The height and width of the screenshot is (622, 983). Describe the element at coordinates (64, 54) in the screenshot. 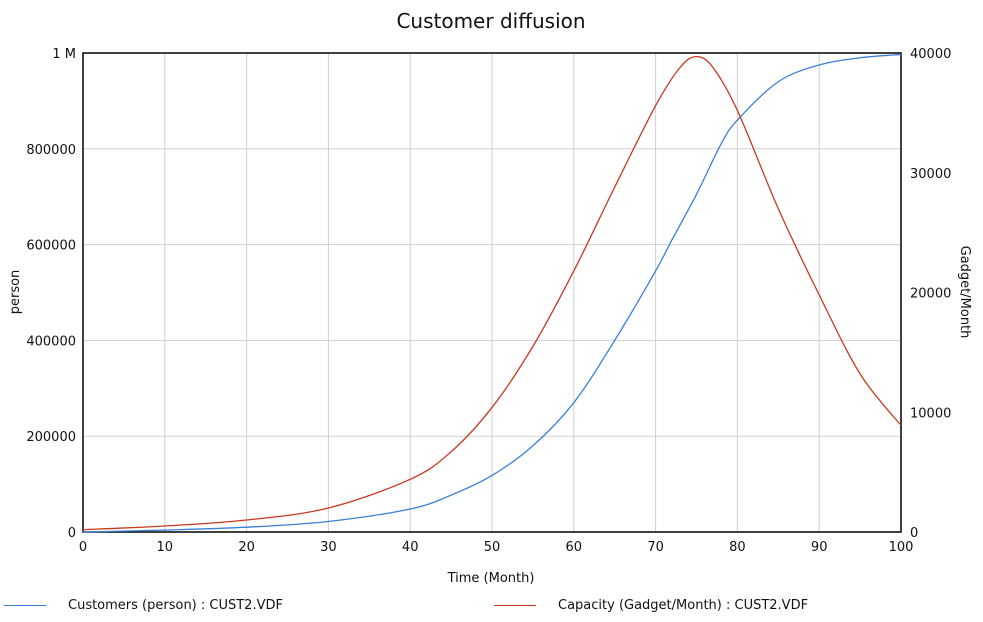

I see `y-left-tick-label: 1 M` at that location.